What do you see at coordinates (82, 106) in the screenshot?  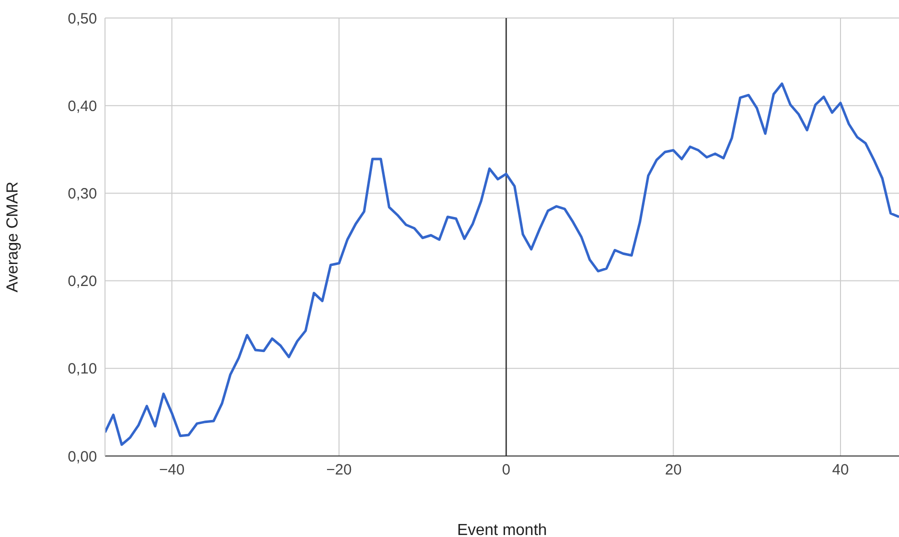 I see `y-tick-label: 0,40` at bounding box center [82, 106].